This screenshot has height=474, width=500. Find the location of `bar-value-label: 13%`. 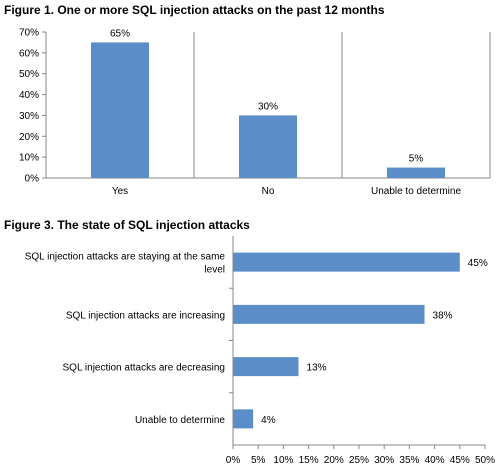

bar-value-label: 13% is located at coordinates (317, 368).